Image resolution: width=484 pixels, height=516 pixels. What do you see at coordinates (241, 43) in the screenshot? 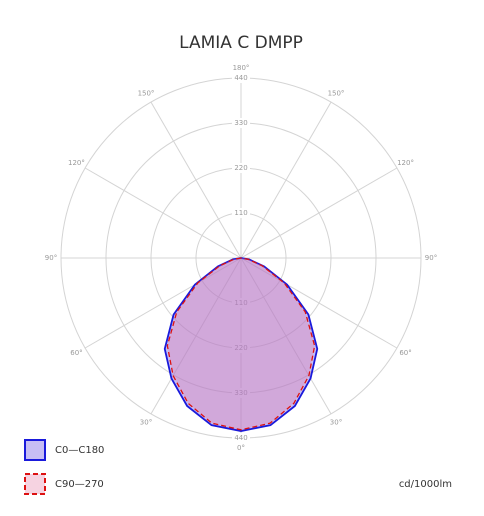
I see `chart-title: LAMIA C DMPP` at bounding box center [241, 43].